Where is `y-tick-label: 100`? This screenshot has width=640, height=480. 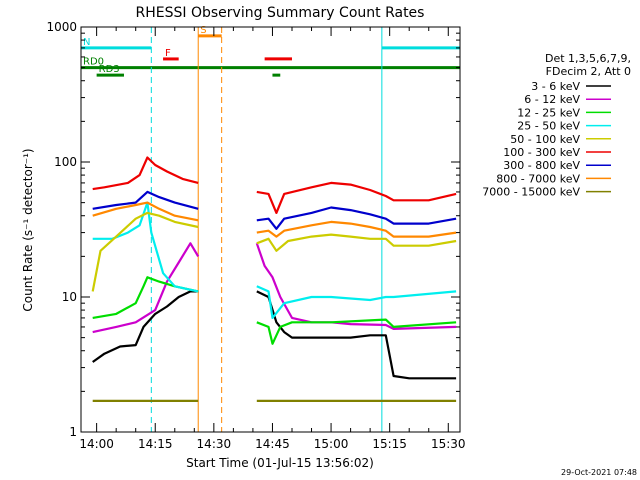
y-tick-label: 100 is located at coordinates (65, 162).